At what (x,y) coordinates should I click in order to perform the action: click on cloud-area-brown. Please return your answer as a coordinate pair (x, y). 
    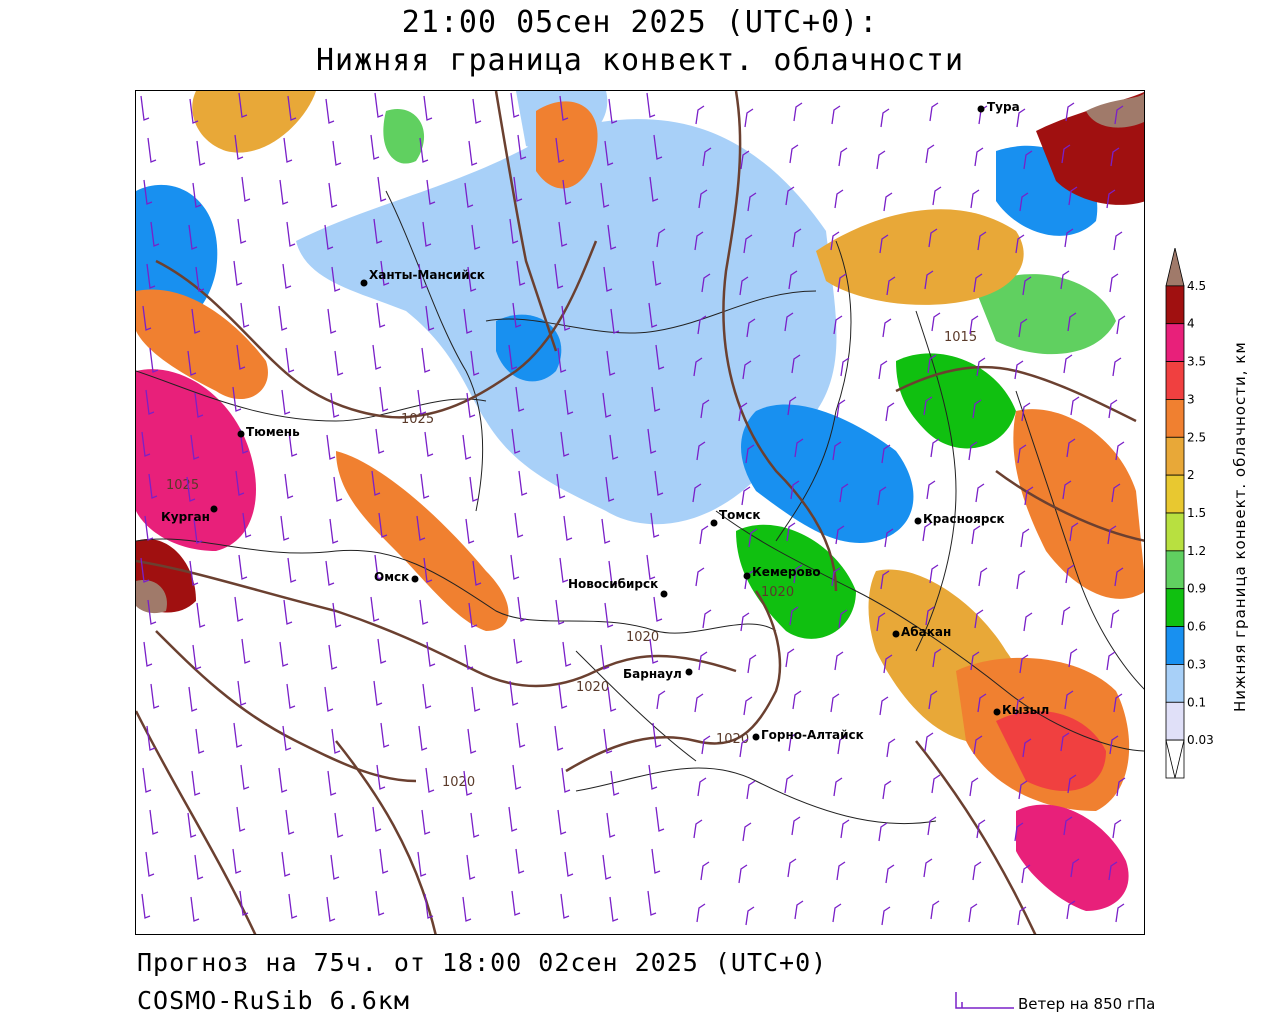
    Looking at the image, I should click on (1115, 110).